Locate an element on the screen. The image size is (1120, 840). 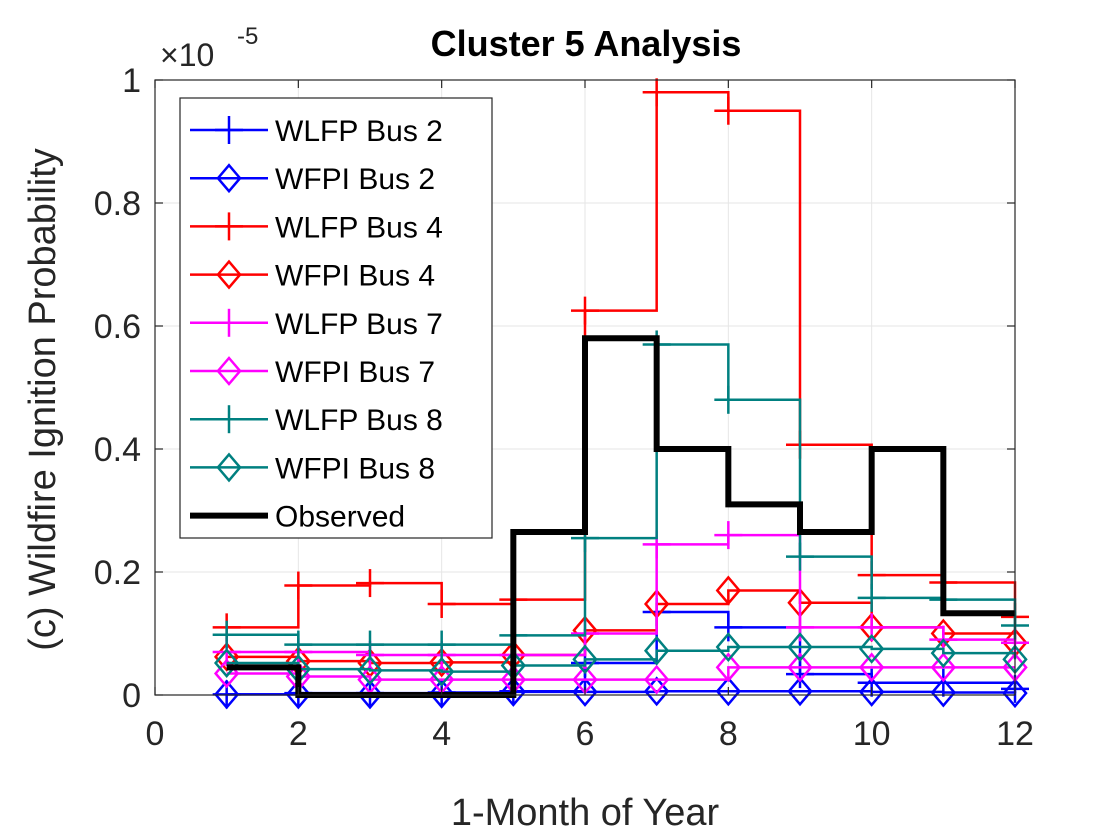
legend-item: WLFP Bus 2 is located at coordinates (316, 131).